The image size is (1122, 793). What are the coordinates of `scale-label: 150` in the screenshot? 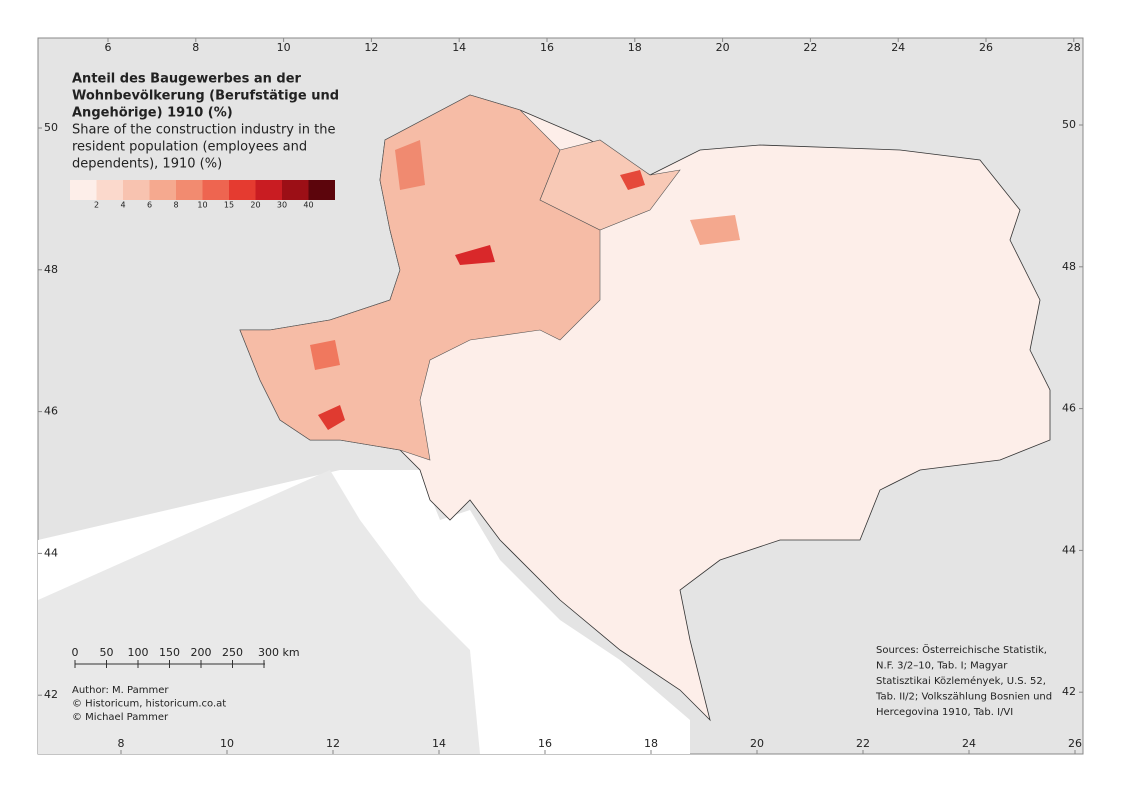 It's located at (169, 652).